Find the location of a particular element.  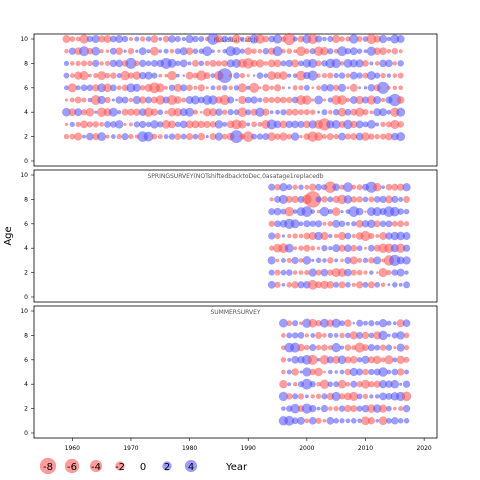

y-tick-label: 4 is located at coordinates (26, 248).